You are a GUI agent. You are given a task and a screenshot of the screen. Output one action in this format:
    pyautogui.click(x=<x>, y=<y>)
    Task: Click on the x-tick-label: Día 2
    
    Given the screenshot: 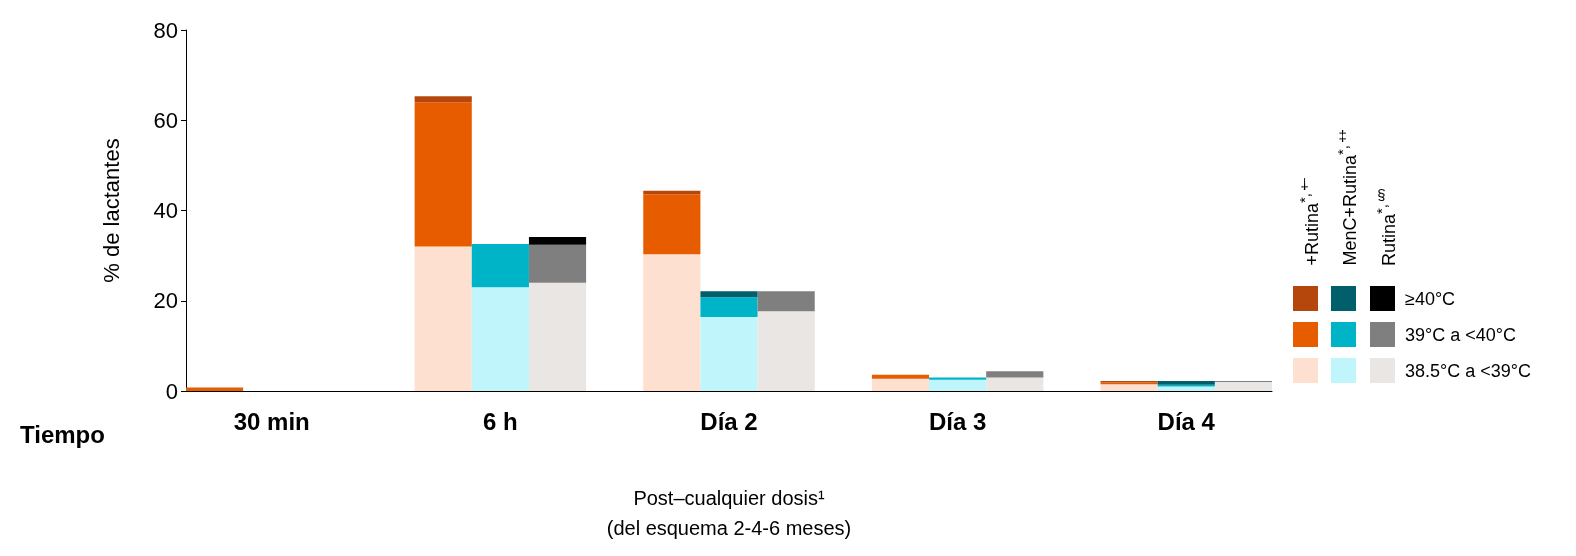 What is the action you would take?
    pyautogui.click(x=729, y=421)
    